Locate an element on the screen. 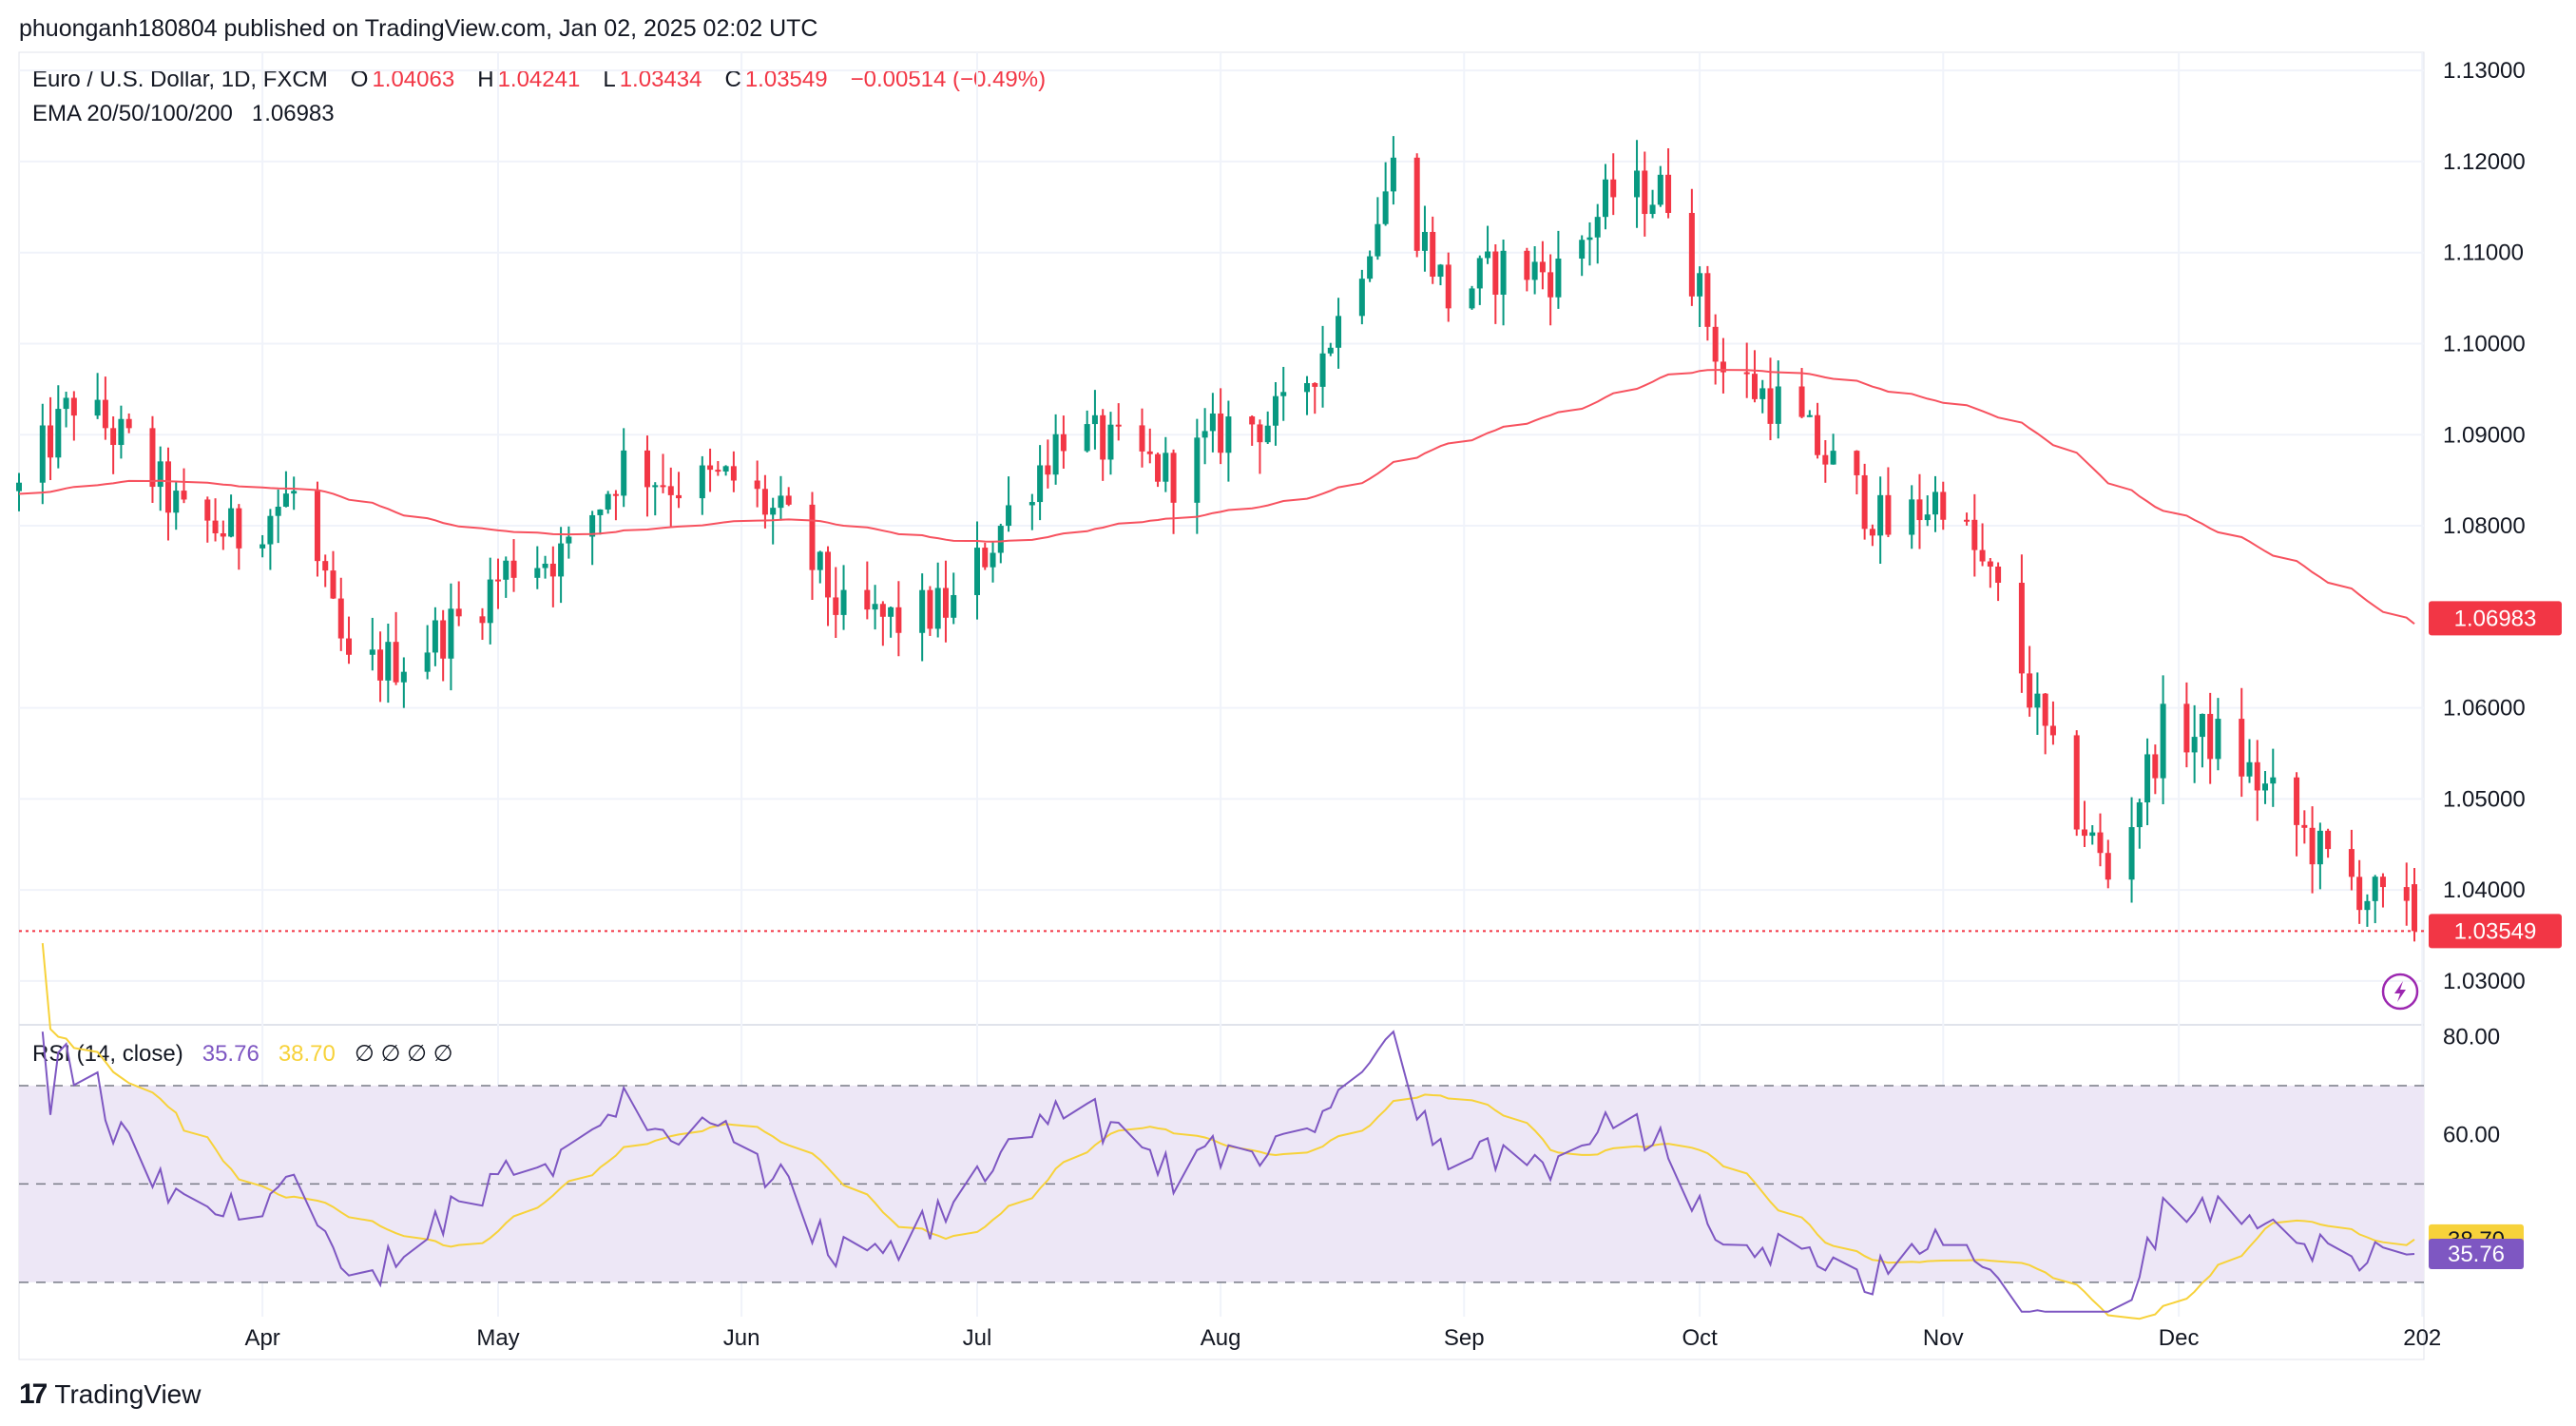  time-tick-label: Sep is located at coordinates (1464, 1338).